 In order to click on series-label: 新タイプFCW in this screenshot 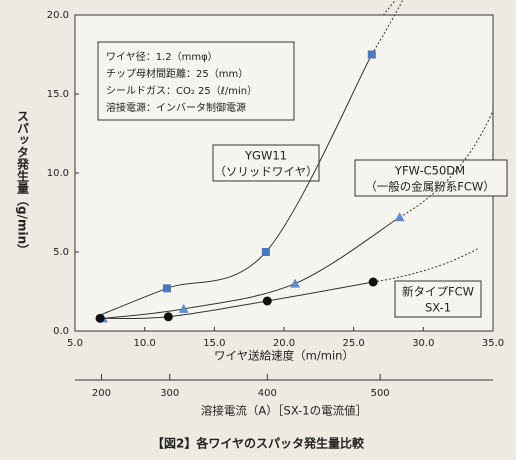, I will do `click(438, 292)`.